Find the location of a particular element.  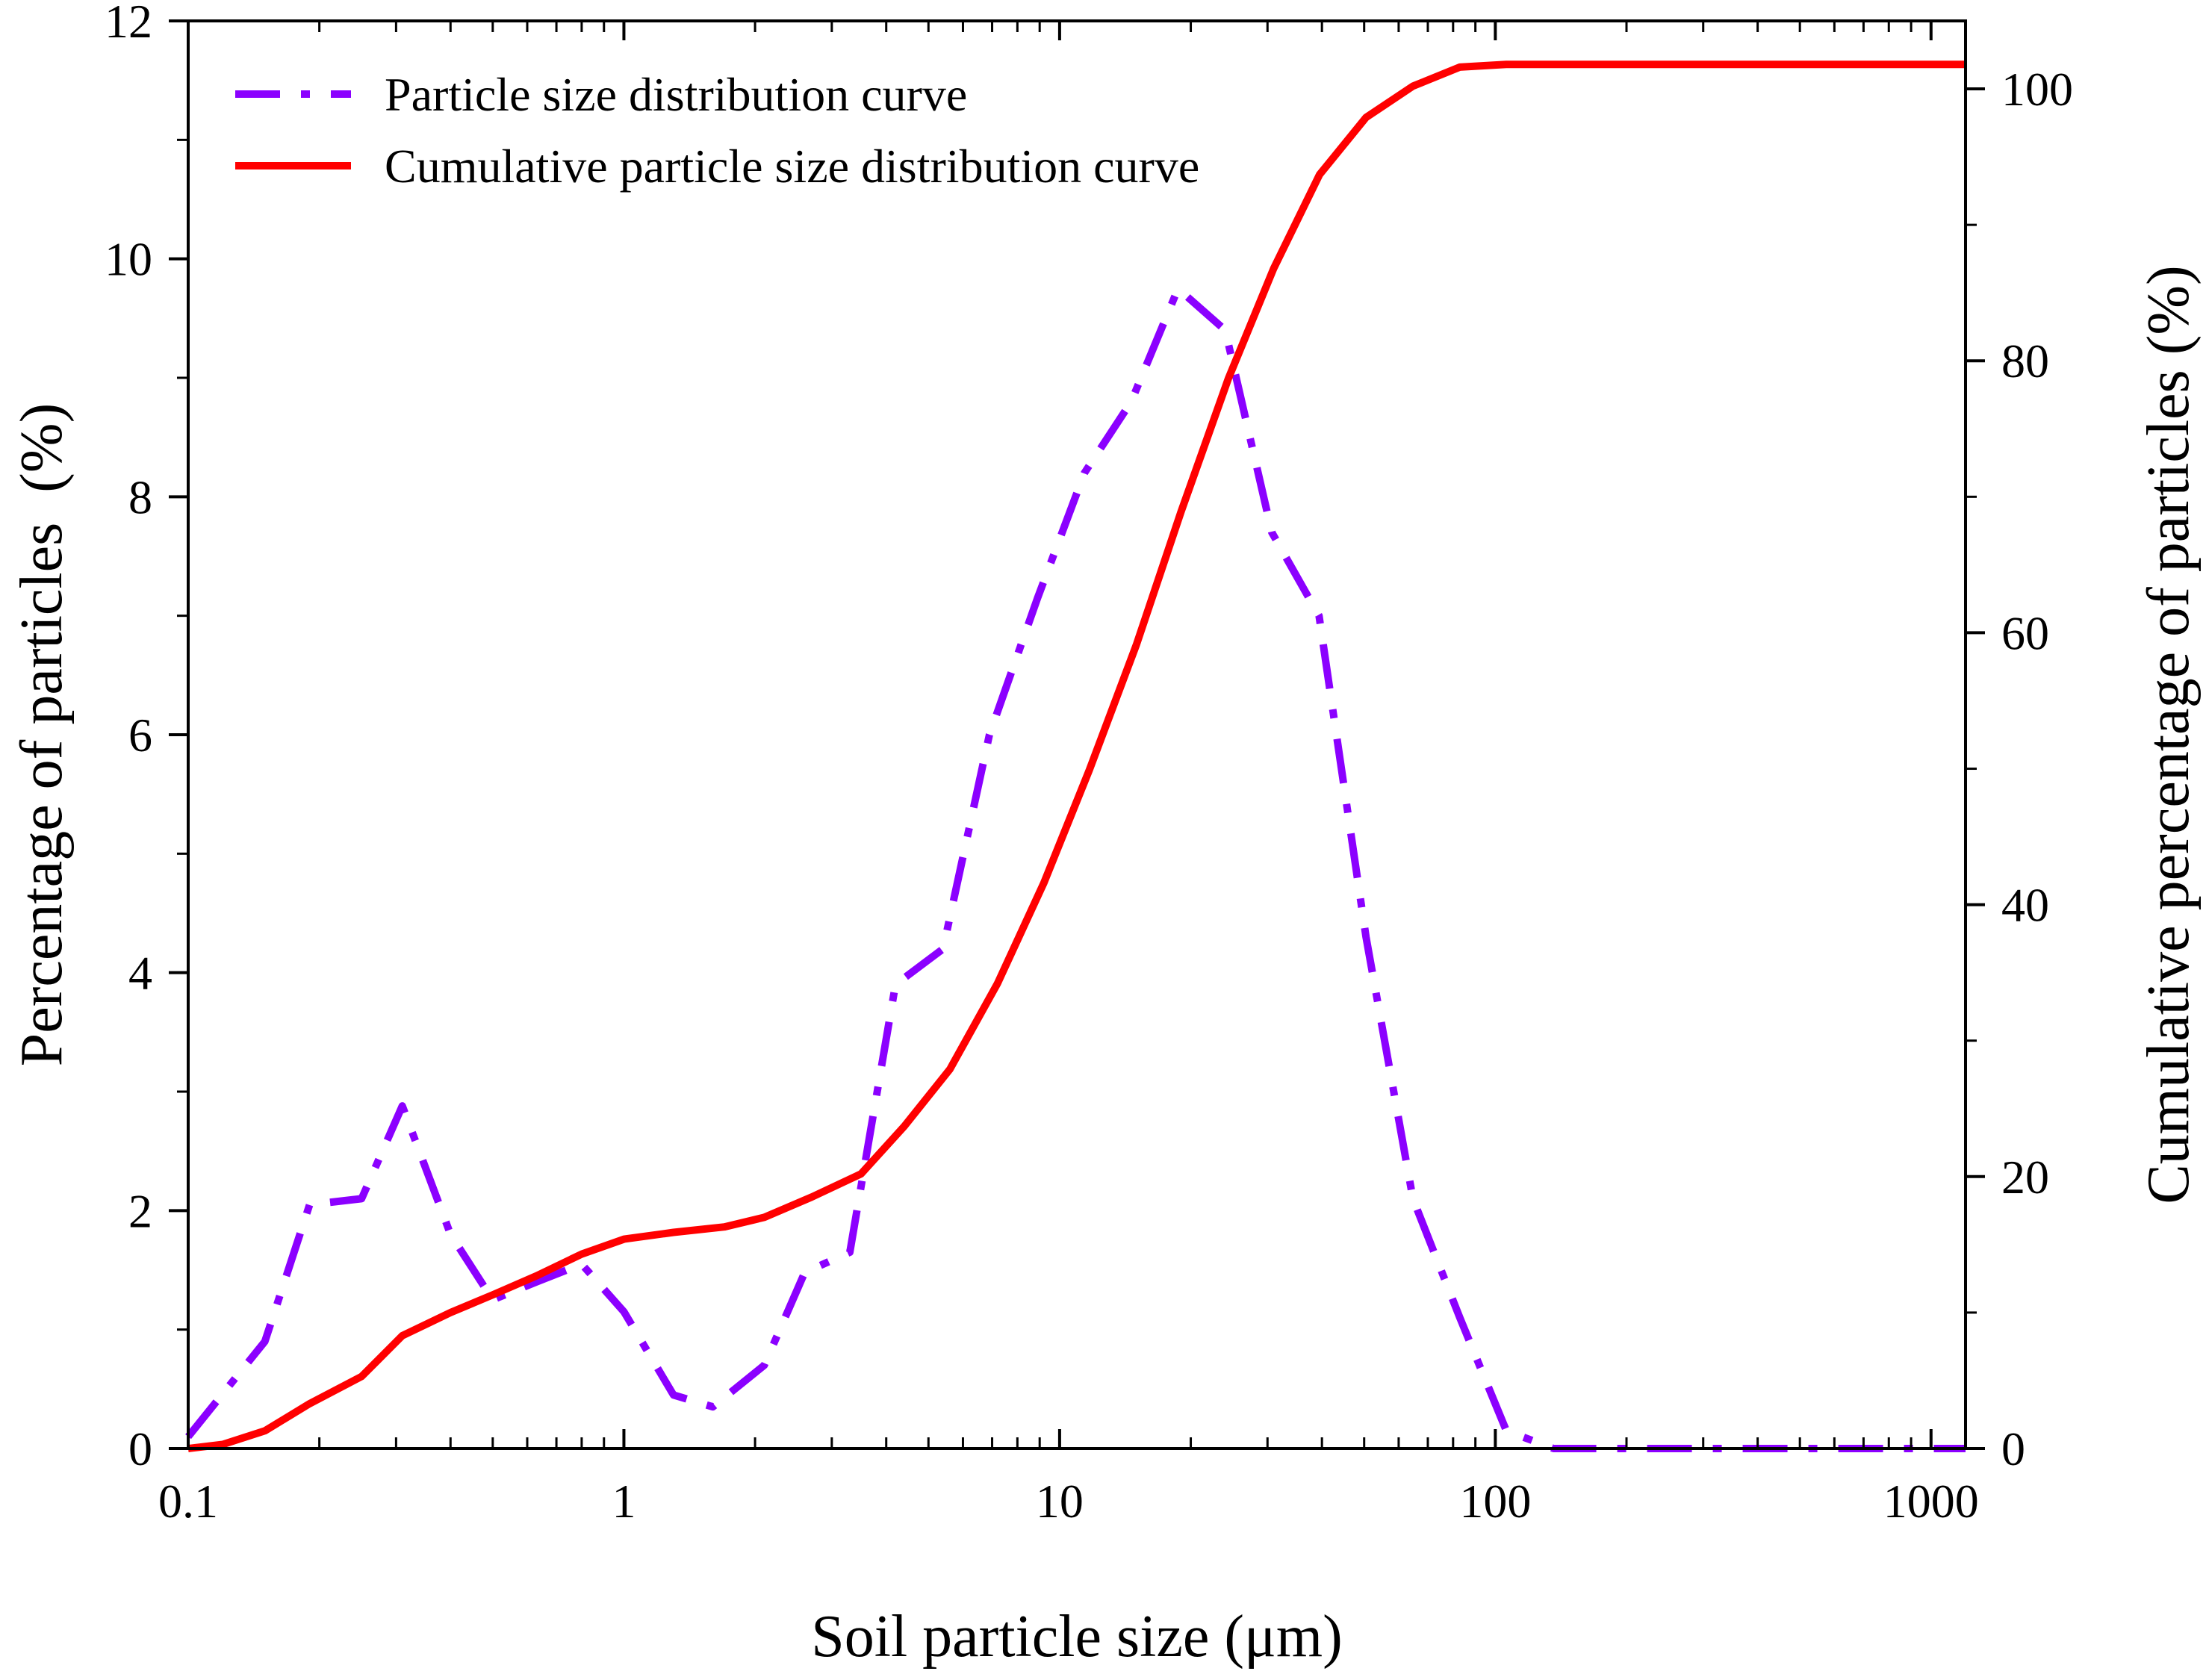

y-right-tick-label: 80 is located at coordinates (2025, 361).